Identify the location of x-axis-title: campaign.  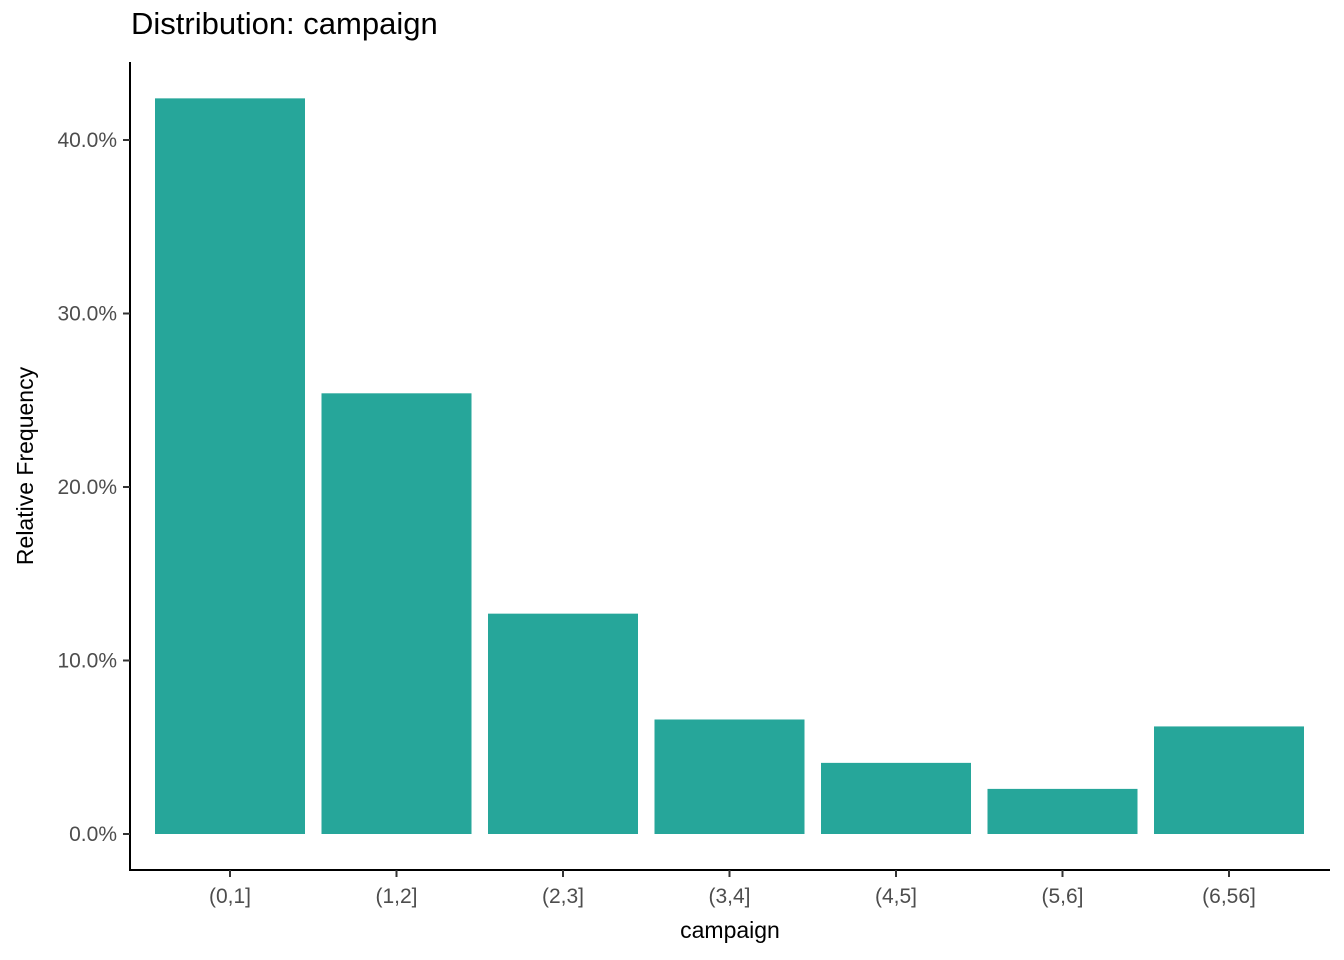
(730, 930).